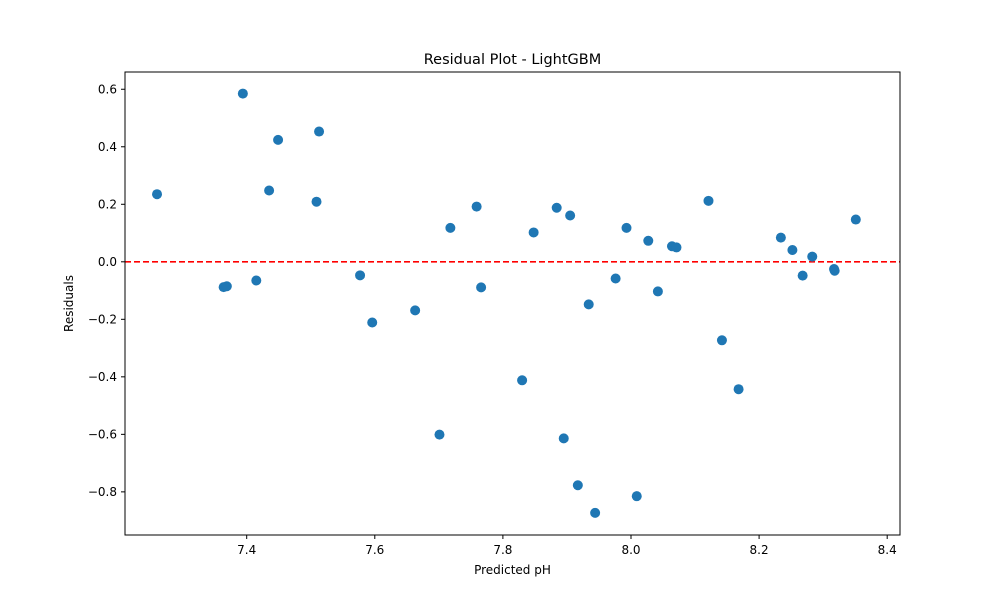 The height and width of the screenshot is (600, 1000). What do you see at coordinates (759, 550) in the screenshot?
I see `x-tick-label: 8.2` at bounding box center [759, 550].